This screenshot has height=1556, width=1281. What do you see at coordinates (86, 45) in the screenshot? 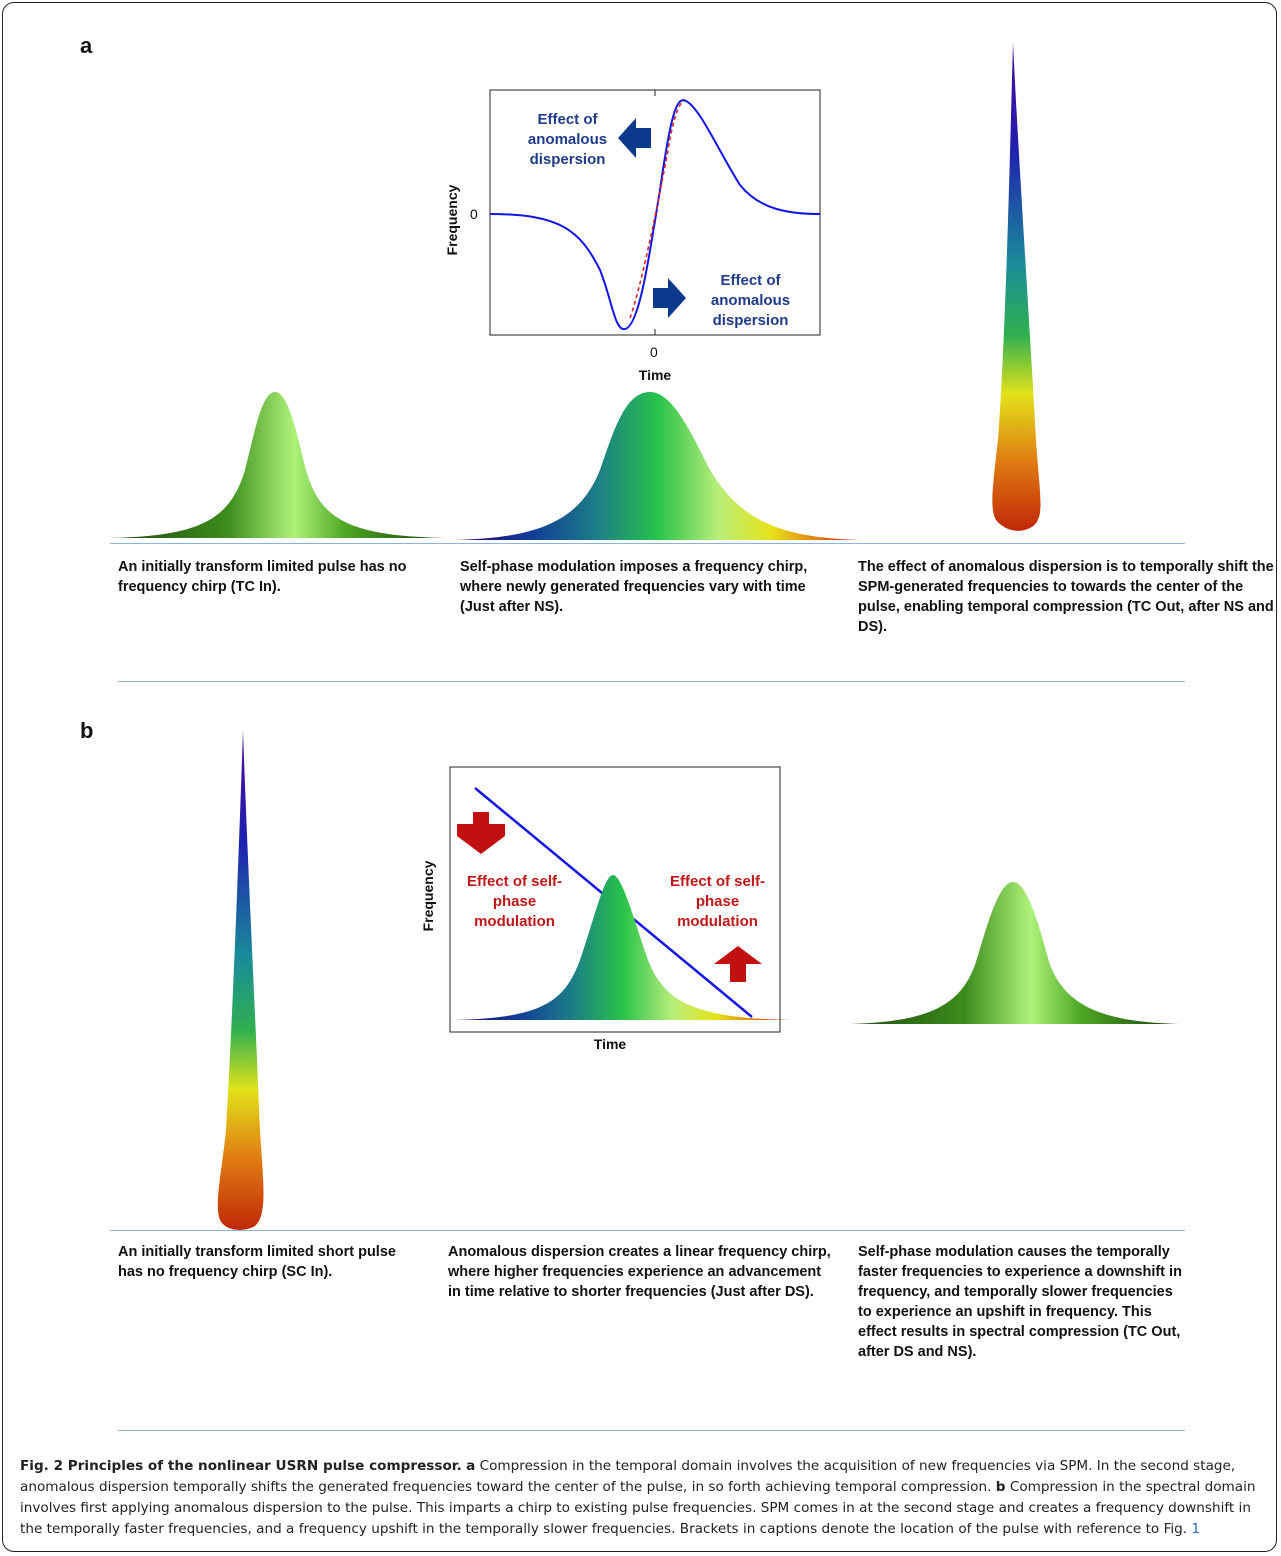
I see `panel-a-label: a` at bounding box center [86, 45].